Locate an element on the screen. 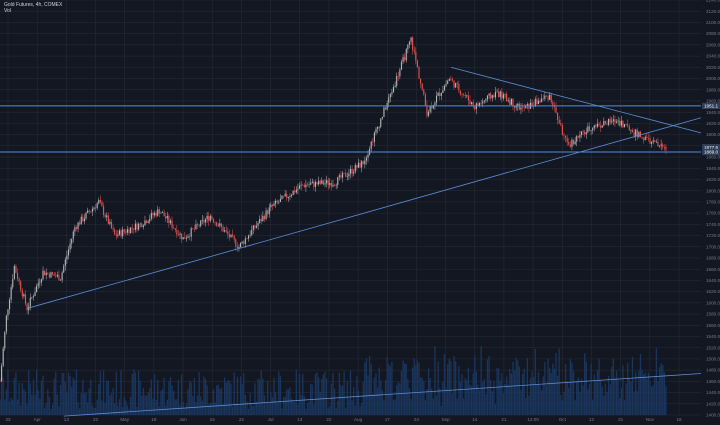 This screenshot has width=720, height=425. y-tick-label: 2040.0 is located at coordinates (713, 56).